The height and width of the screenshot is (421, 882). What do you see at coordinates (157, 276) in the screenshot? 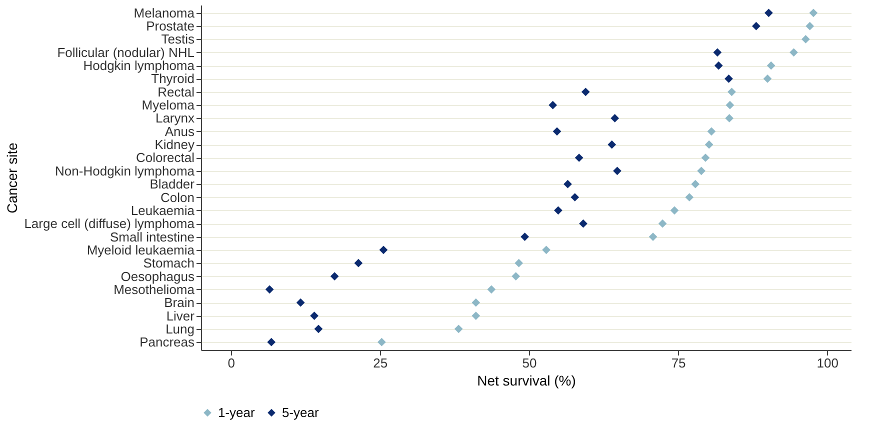
I see `y-tick-label: Oesophagus` at bounding box center [157, 276].